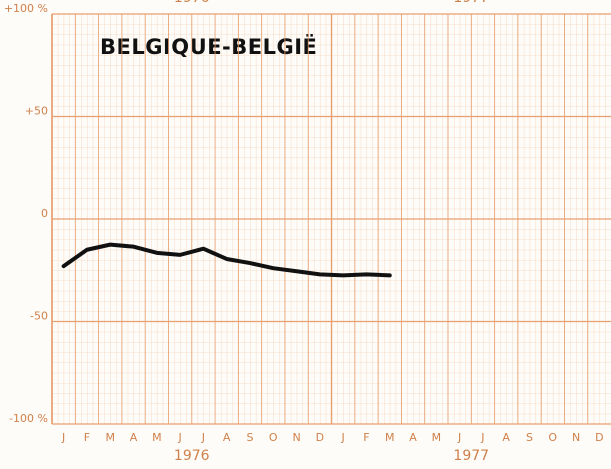  What do you see at coordinates (226, 260) in the screenshot?
I see `data-line` at bounding box center [226, 260].